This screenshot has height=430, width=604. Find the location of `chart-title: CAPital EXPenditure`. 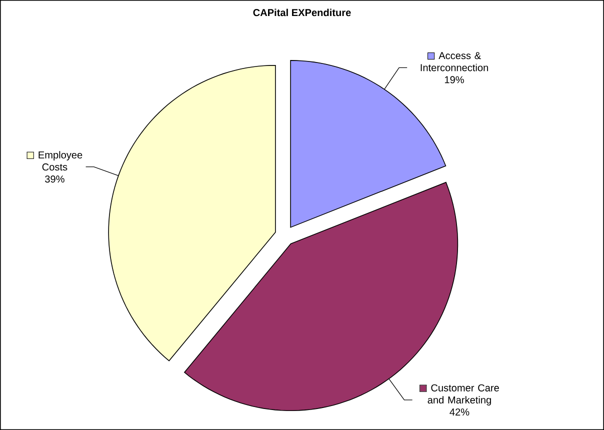

chart-title: CAPital EXPenditure is located at coordinates (302, 12).